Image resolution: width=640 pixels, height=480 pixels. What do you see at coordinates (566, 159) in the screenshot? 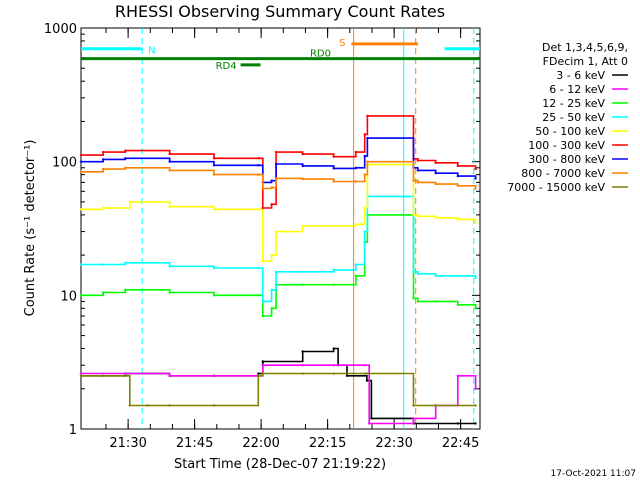
I see `legend-entry-label: 300 - 800 keV` at bounding box center [566, 159].